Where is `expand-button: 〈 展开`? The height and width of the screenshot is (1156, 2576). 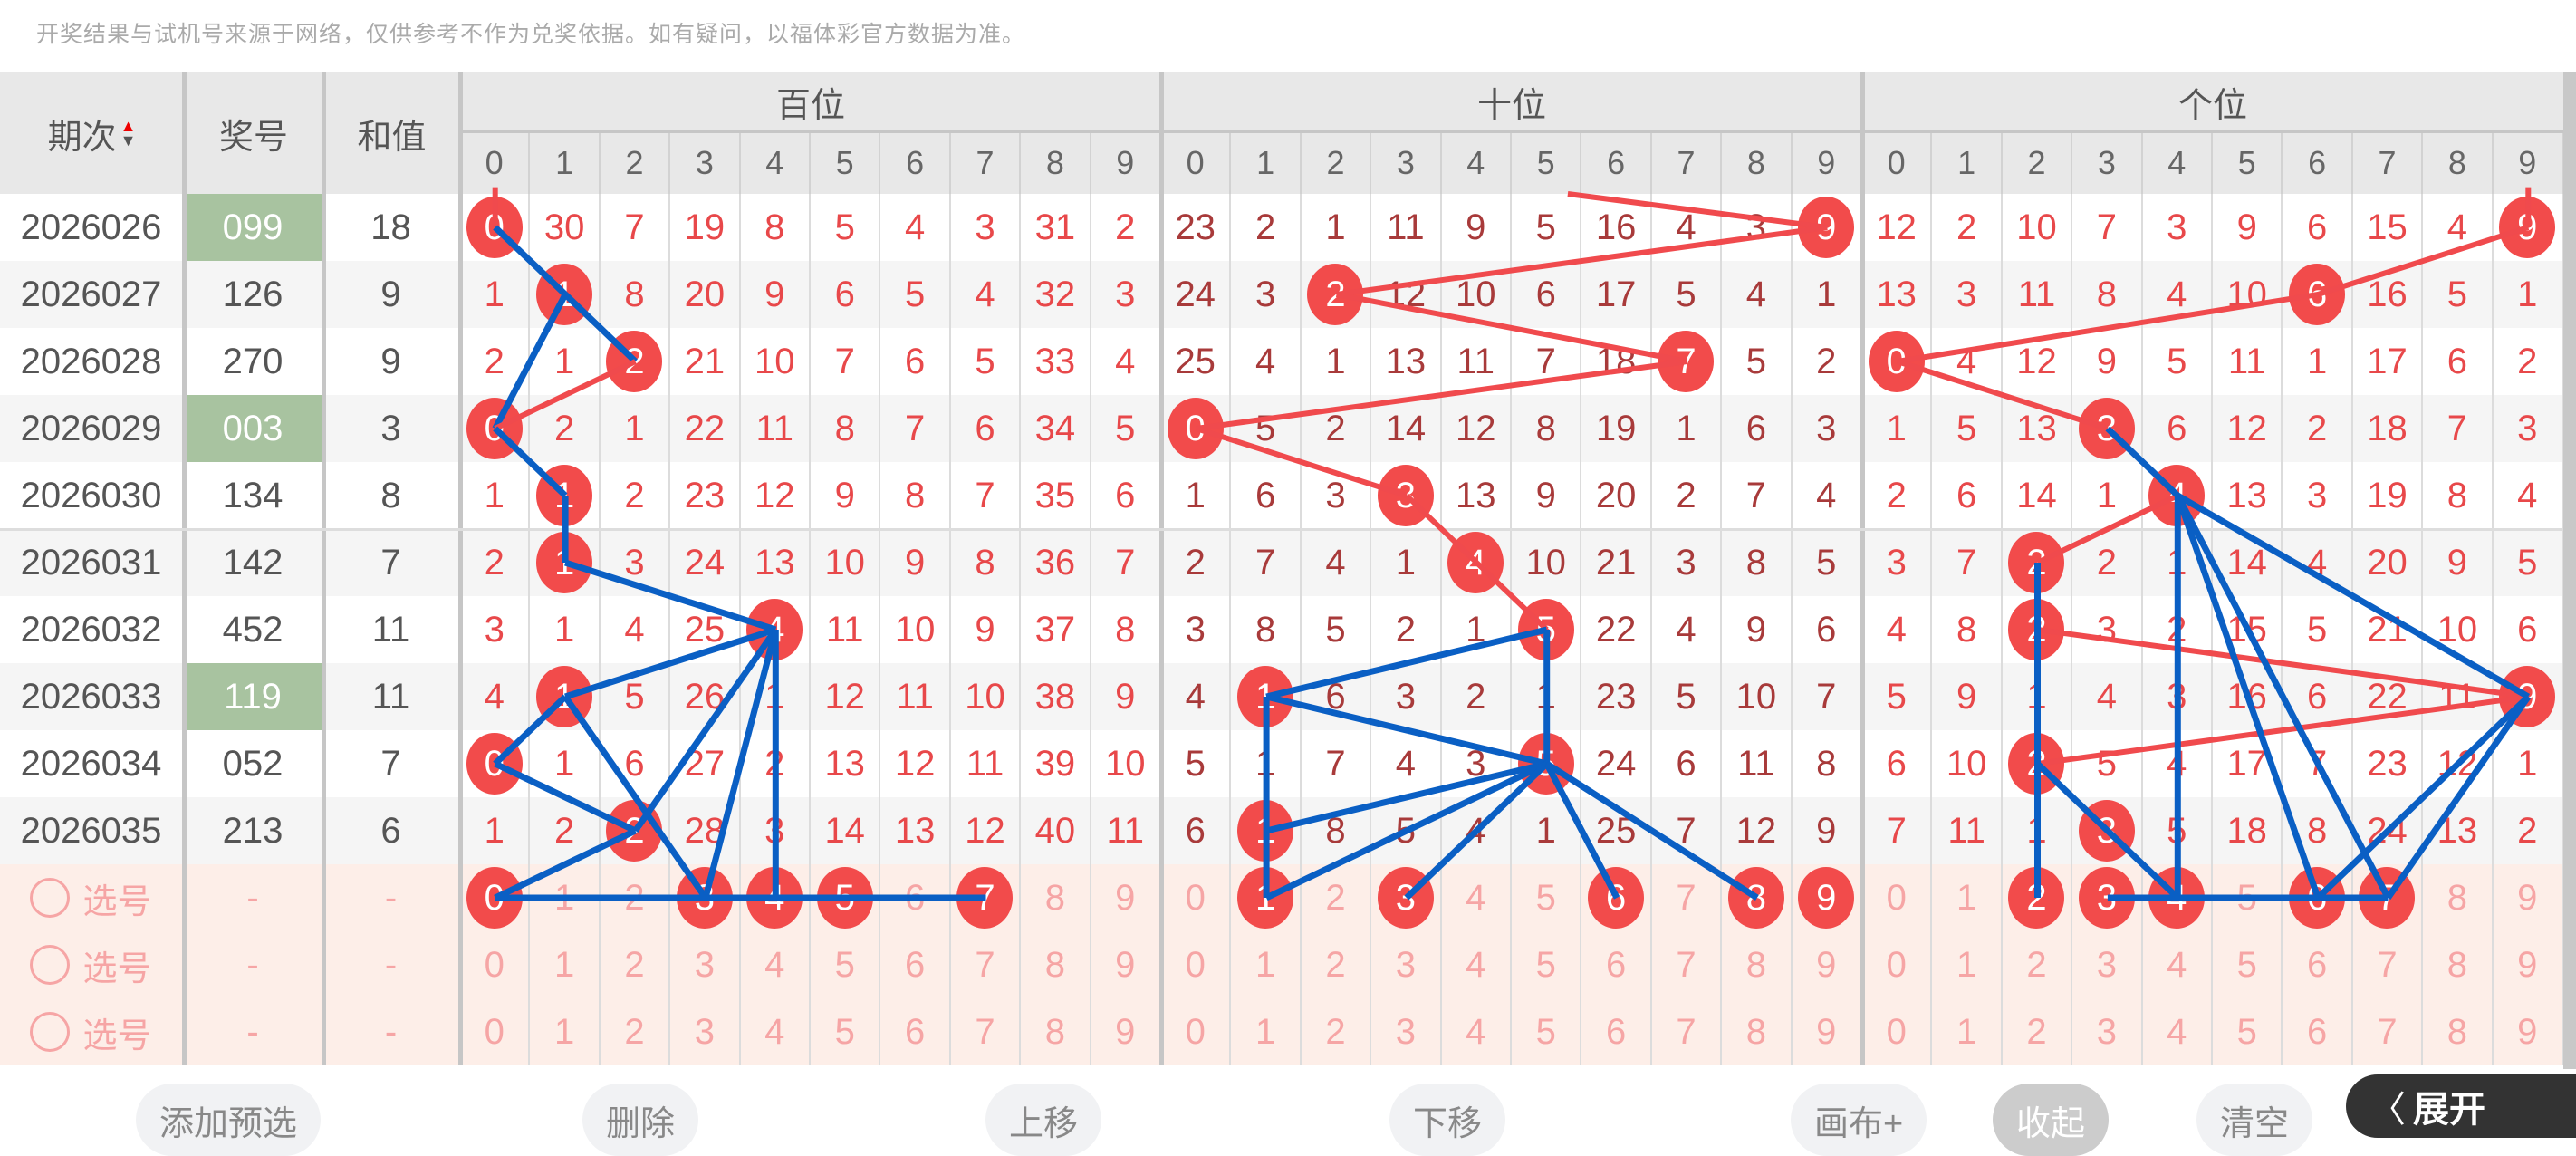 expand-button: 〈 展开 is located at coordinates (2461, 1106).